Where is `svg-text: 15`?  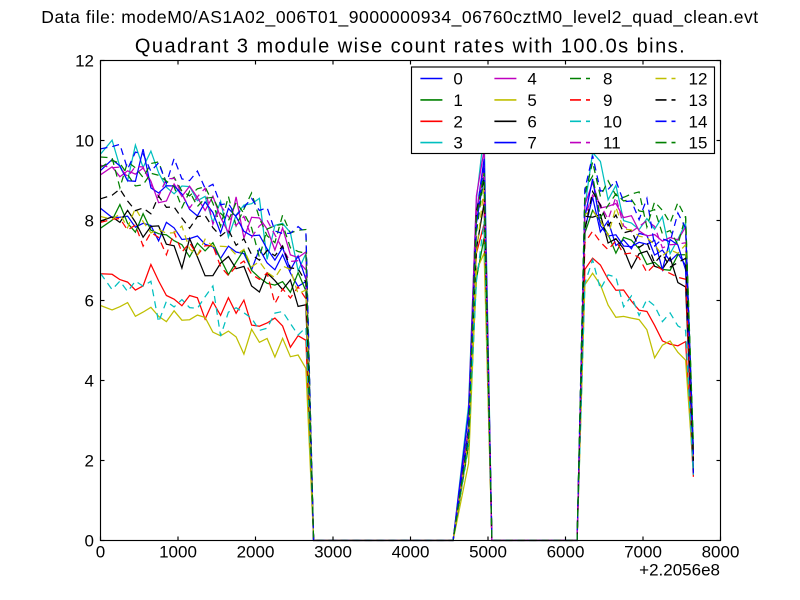
svg-text: 15 is located at coordinates (698, 143).